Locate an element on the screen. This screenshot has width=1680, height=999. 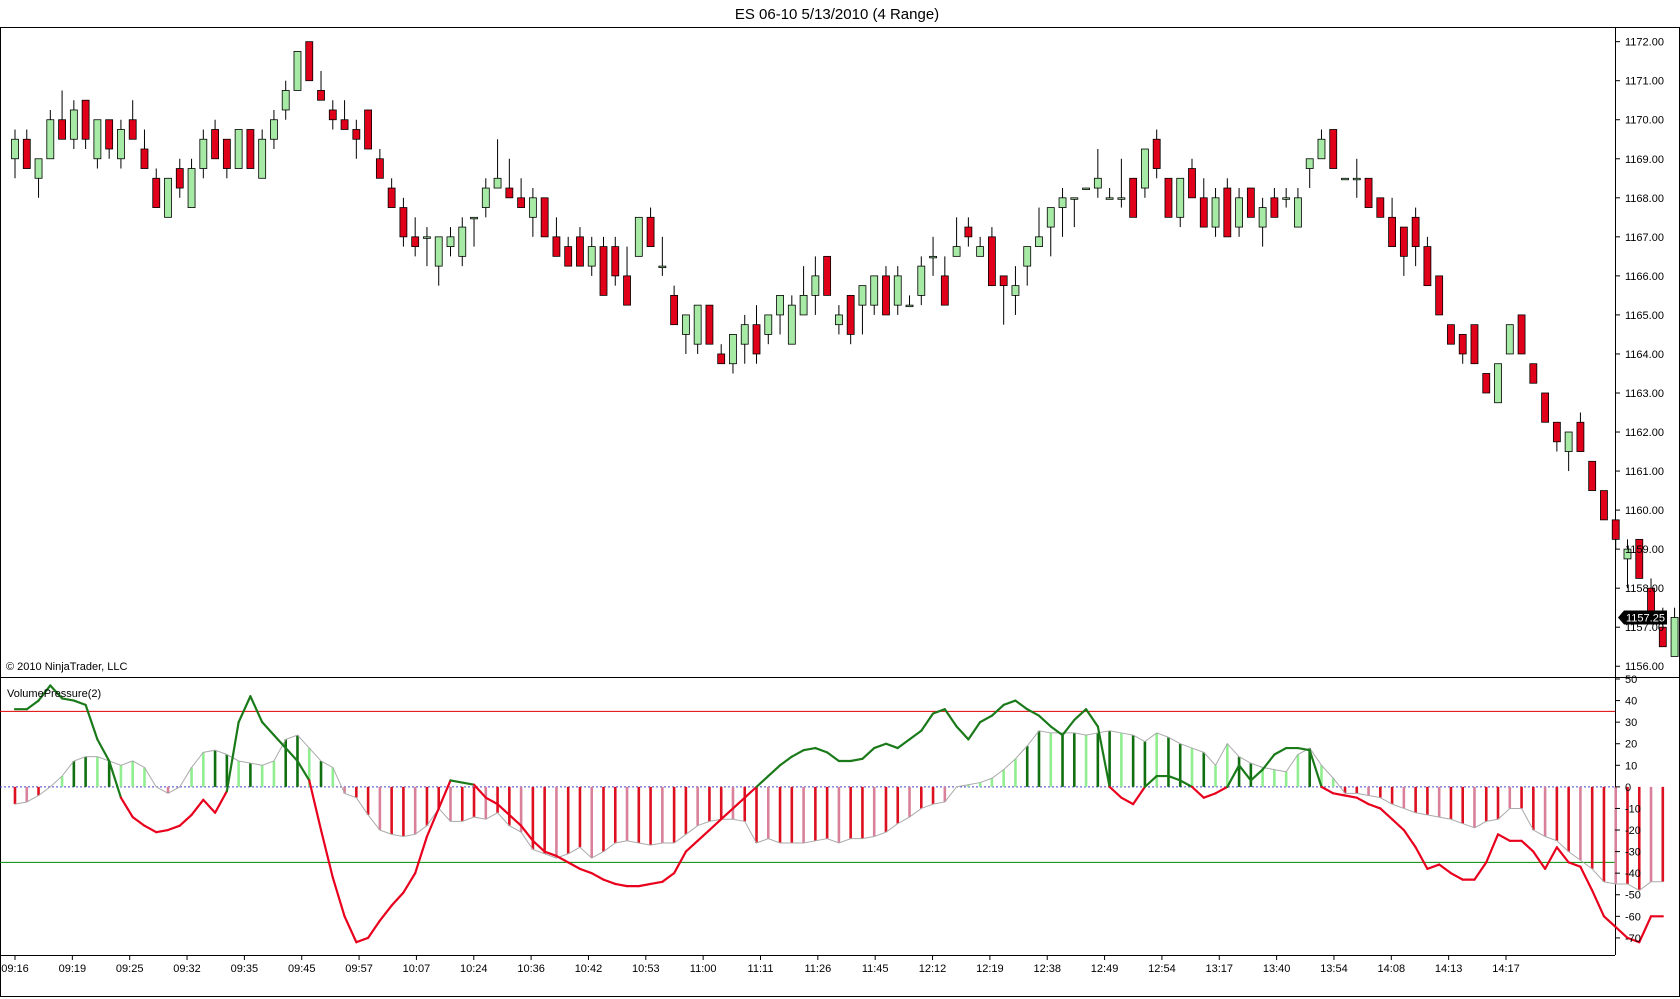
price-tick-label: 1165.00 is located at coordinates (1644, 316).